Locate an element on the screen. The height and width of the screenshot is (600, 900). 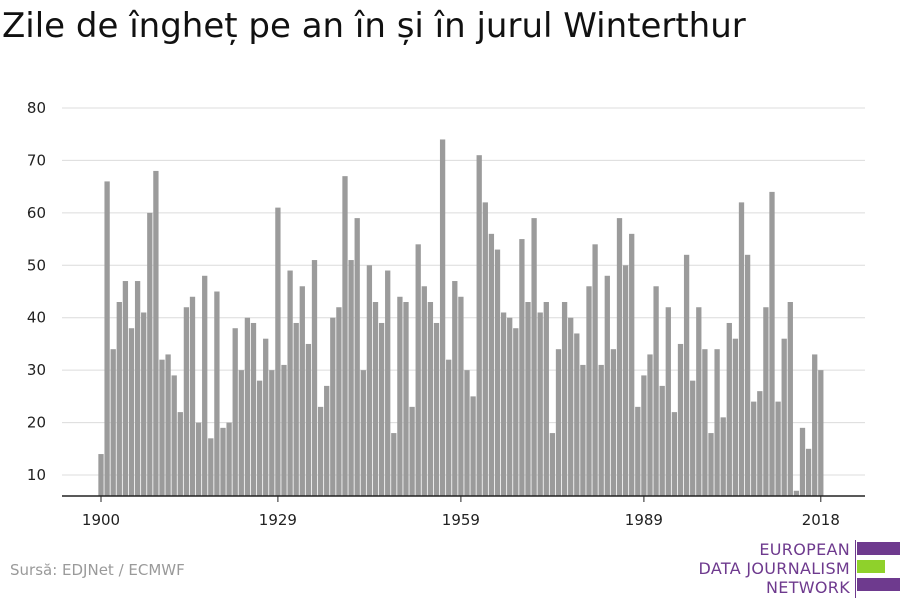
x-tick-label: 1959 is located at coordinates (461, 520).